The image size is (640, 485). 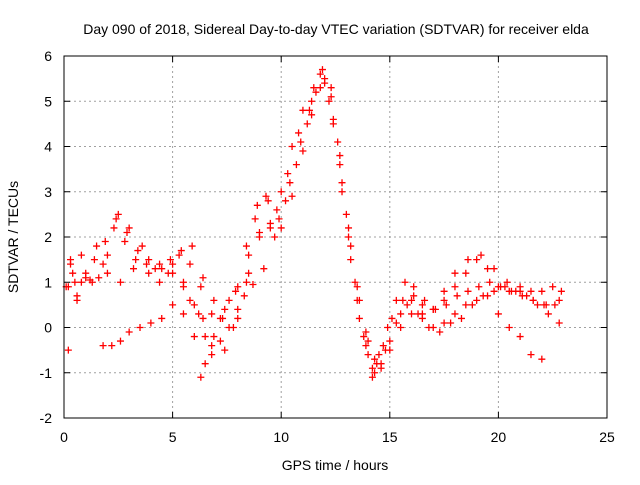 I want to click on y-tick-label: 4, so click(x=48, y=147).